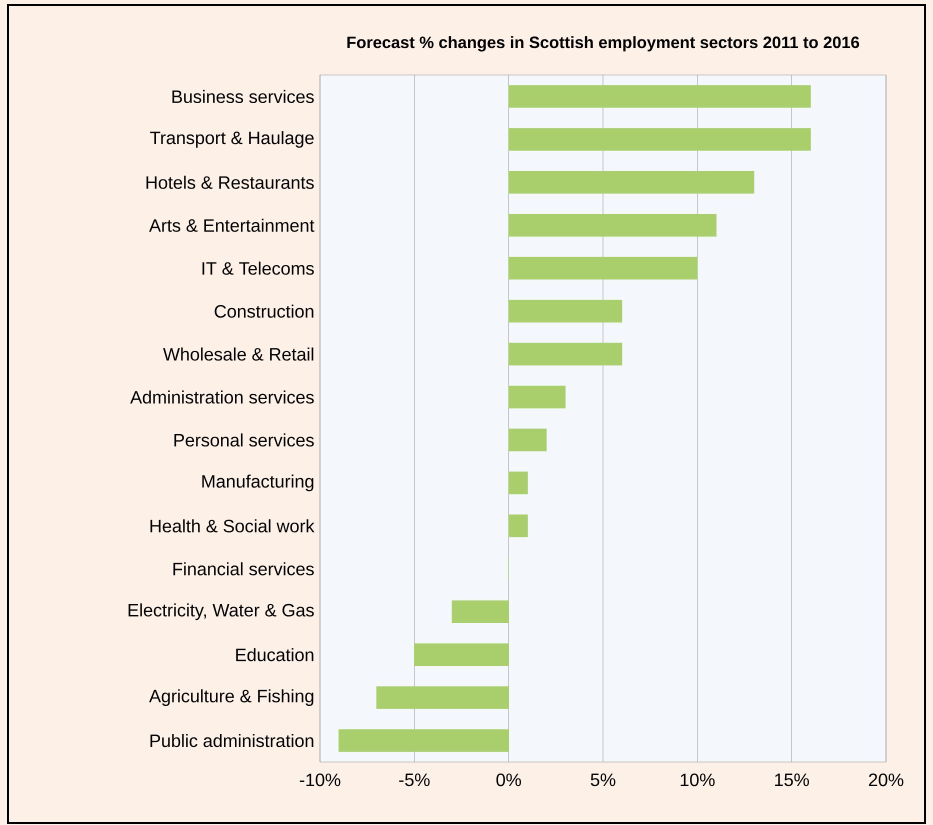 This screenshot has width=933, height=825. What do you see at coordinates (320, 780) in the screenshot?
I see `x-tick-label: -10%` at bounding box center [320, 780].